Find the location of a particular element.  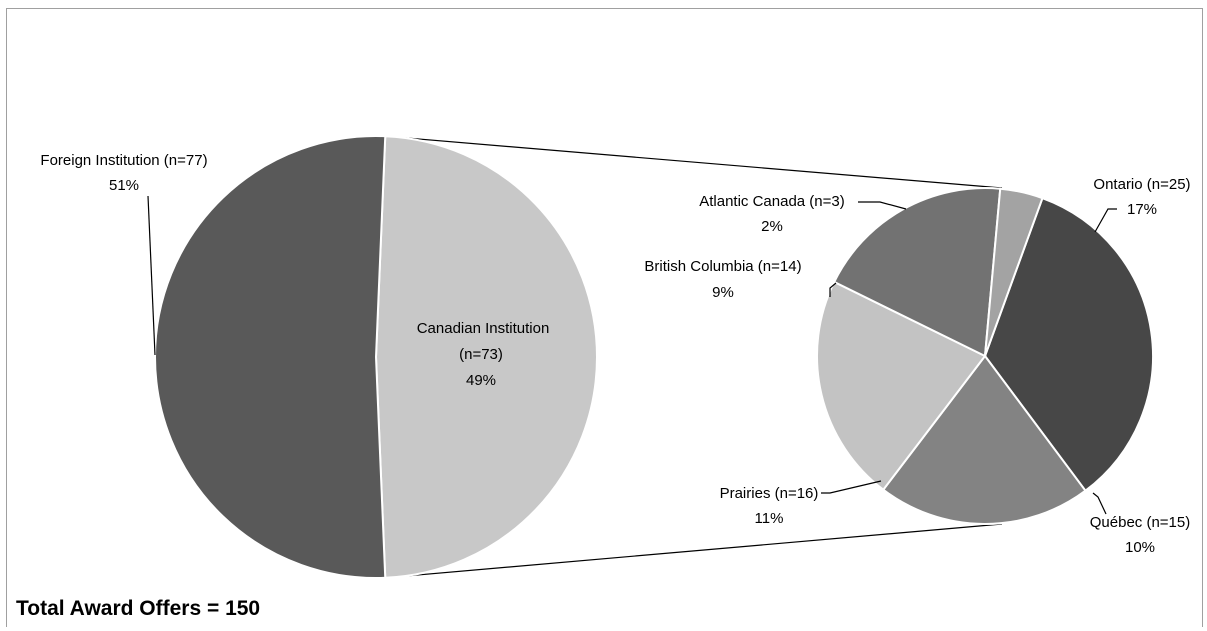

pie-slice-prairies is located at coordinates (901, 386).